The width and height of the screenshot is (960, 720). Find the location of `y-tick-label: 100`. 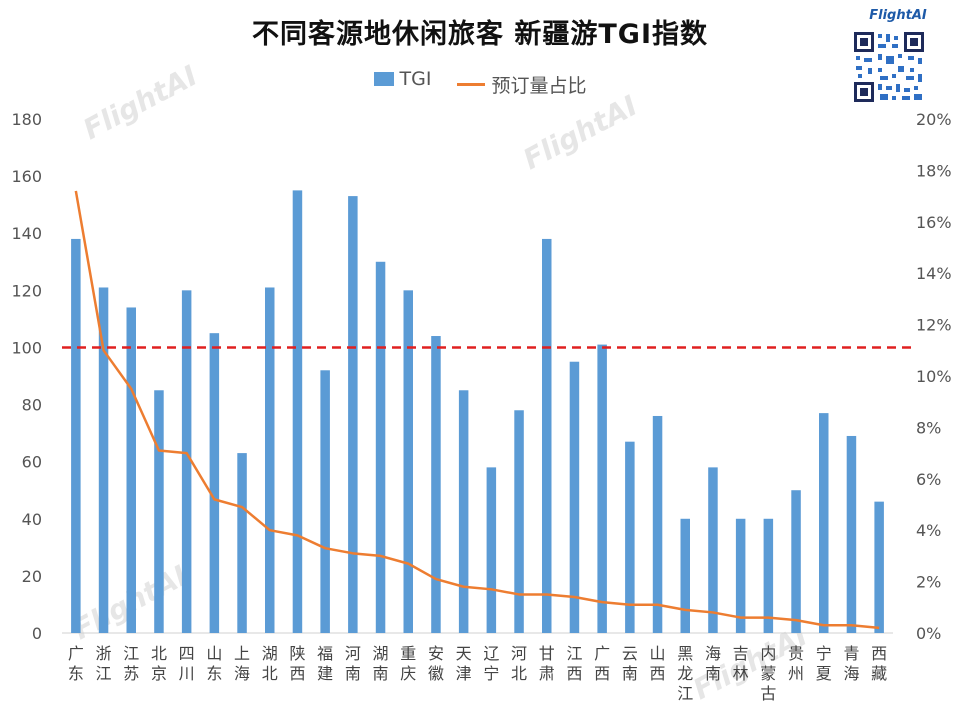

y-tick-label: 100 is located at coordinates (26, 347).